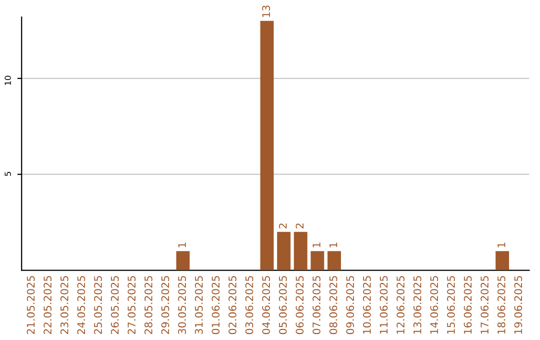 This screenshot has width=540, height=340. What do you see at coordinates (266, 305) in the screenshot?
I see `x-tick-label: 04.06.2025` at bounding box center [266, 305].